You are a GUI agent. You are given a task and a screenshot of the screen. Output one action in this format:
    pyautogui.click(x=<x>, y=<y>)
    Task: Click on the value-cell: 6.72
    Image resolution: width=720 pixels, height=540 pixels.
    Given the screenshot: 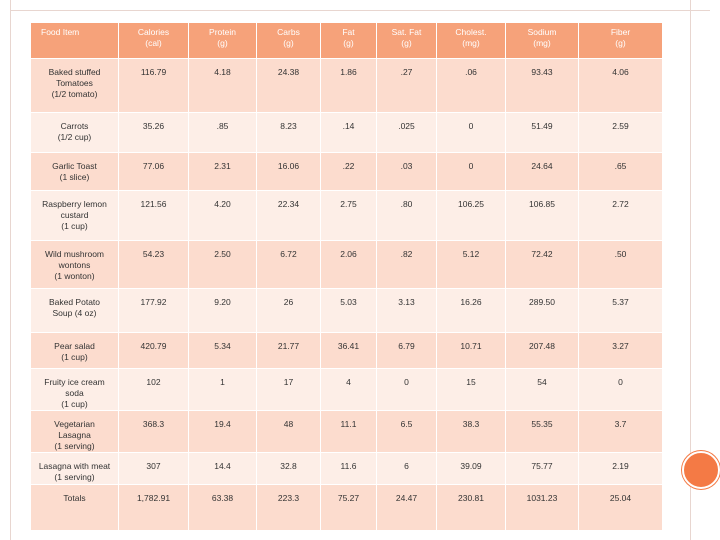 What is the action you would take?
    pyautogui.click(x=288, y=264)
    